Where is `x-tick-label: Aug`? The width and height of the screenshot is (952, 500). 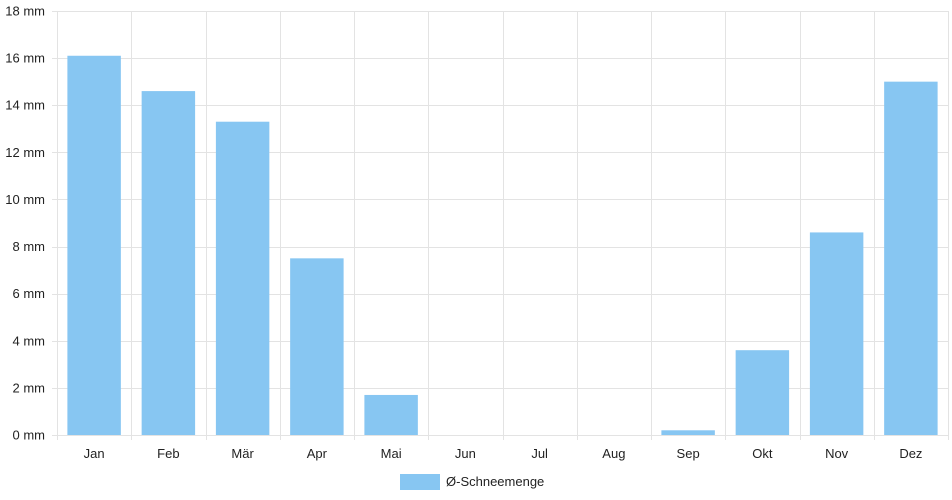 x-tick-label: Aug is located at coordinates (613, 453).